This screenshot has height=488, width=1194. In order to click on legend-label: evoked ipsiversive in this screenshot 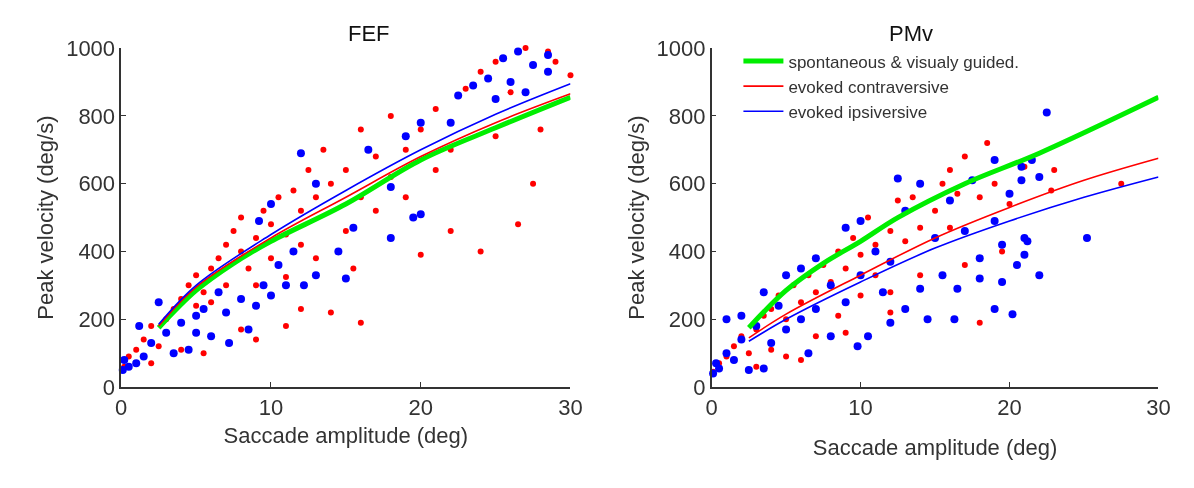, I will do `click(858, 112)`.